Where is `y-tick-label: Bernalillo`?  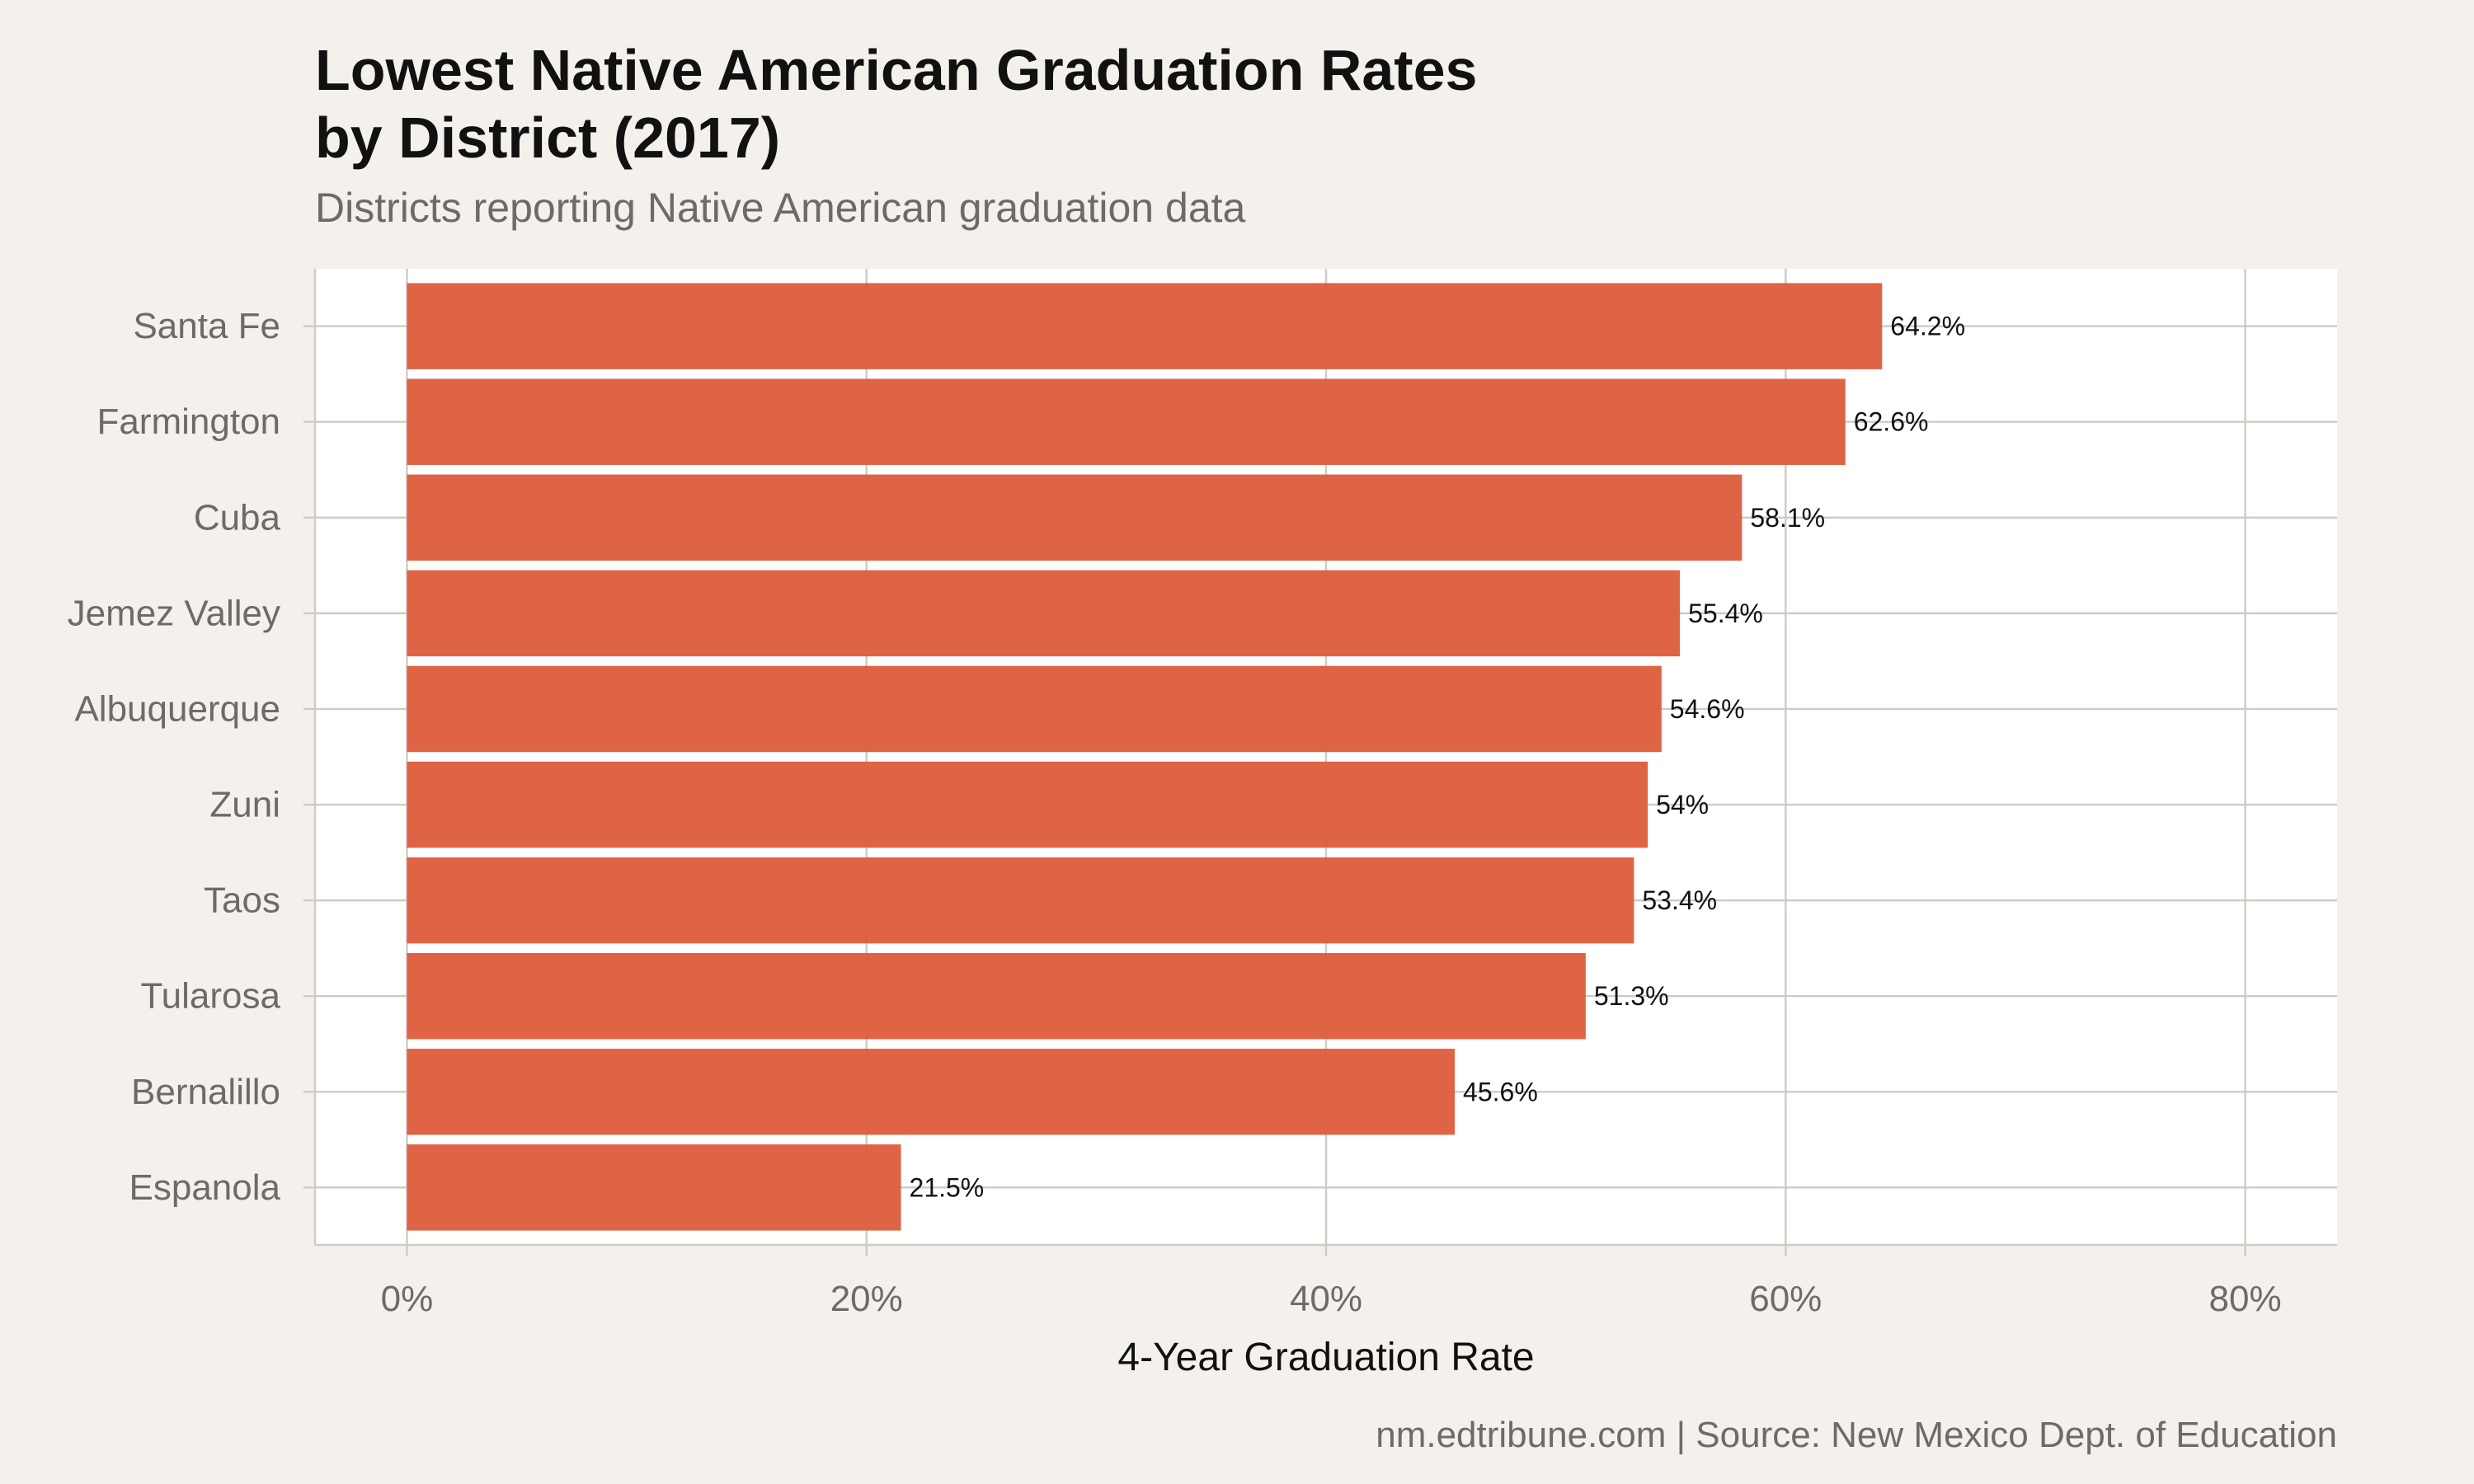
y-tick-label: Bernalillo is located at coordinates (205, 1092).